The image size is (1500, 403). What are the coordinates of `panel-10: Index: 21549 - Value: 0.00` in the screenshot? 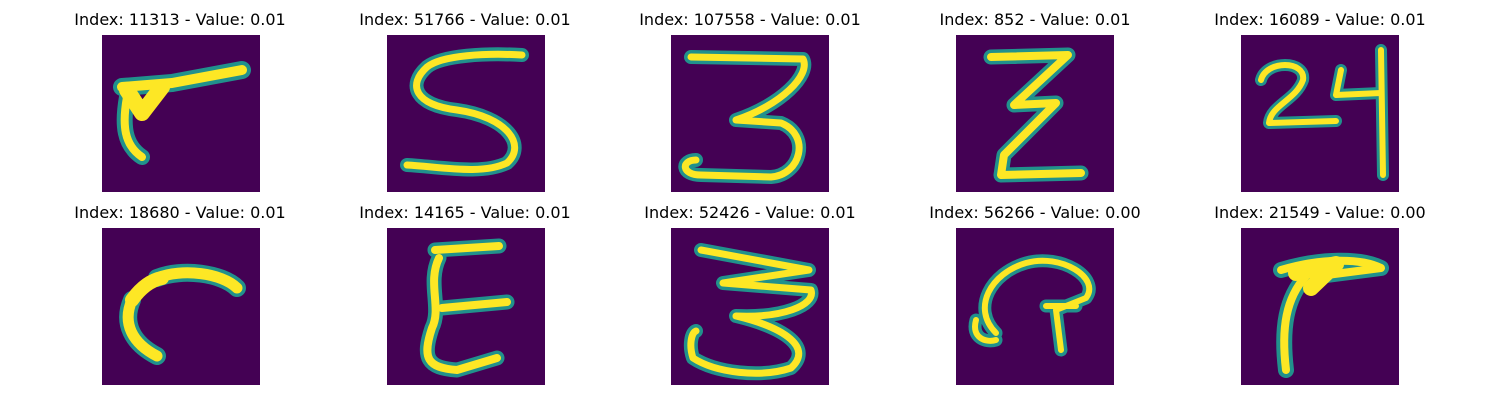 It's located at (1320, 303).